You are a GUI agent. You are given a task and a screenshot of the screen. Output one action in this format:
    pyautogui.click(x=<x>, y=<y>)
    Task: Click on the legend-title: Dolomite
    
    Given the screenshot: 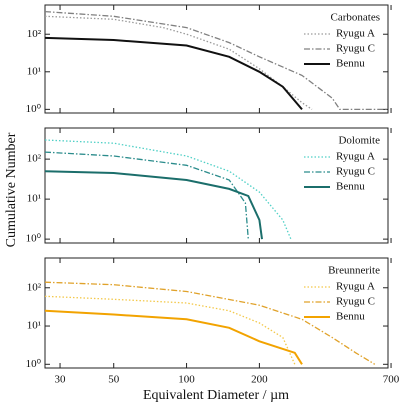 What is the action you would take?
    pyautogui.click(x=359, y=141)
    